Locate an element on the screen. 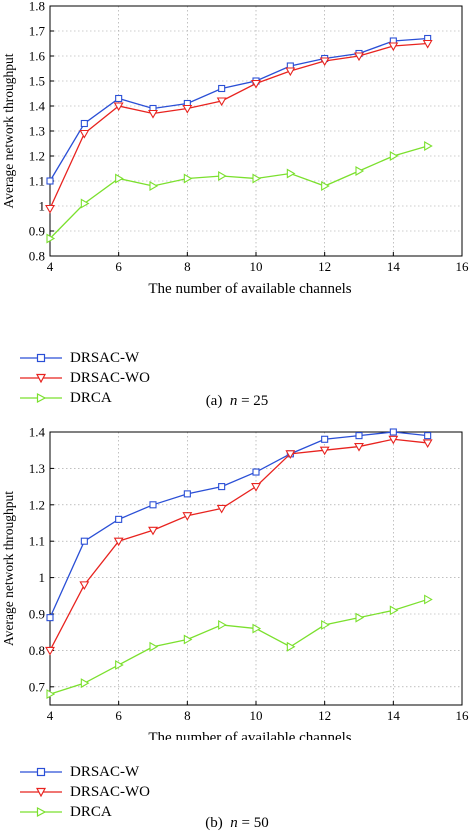 This screenshot has width=474, height=839. caption-value-a: = 25 is located at coordinates (255, 401).